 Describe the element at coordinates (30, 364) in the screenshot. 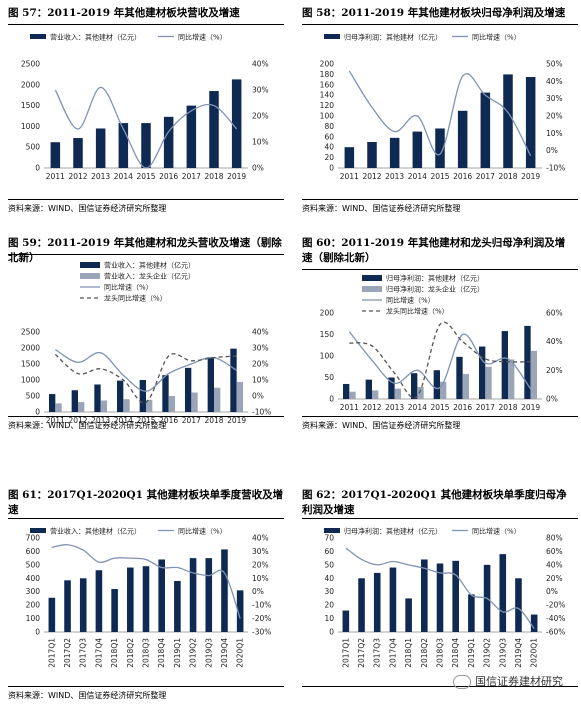

I see `y-tick-label: 1500` at that location.